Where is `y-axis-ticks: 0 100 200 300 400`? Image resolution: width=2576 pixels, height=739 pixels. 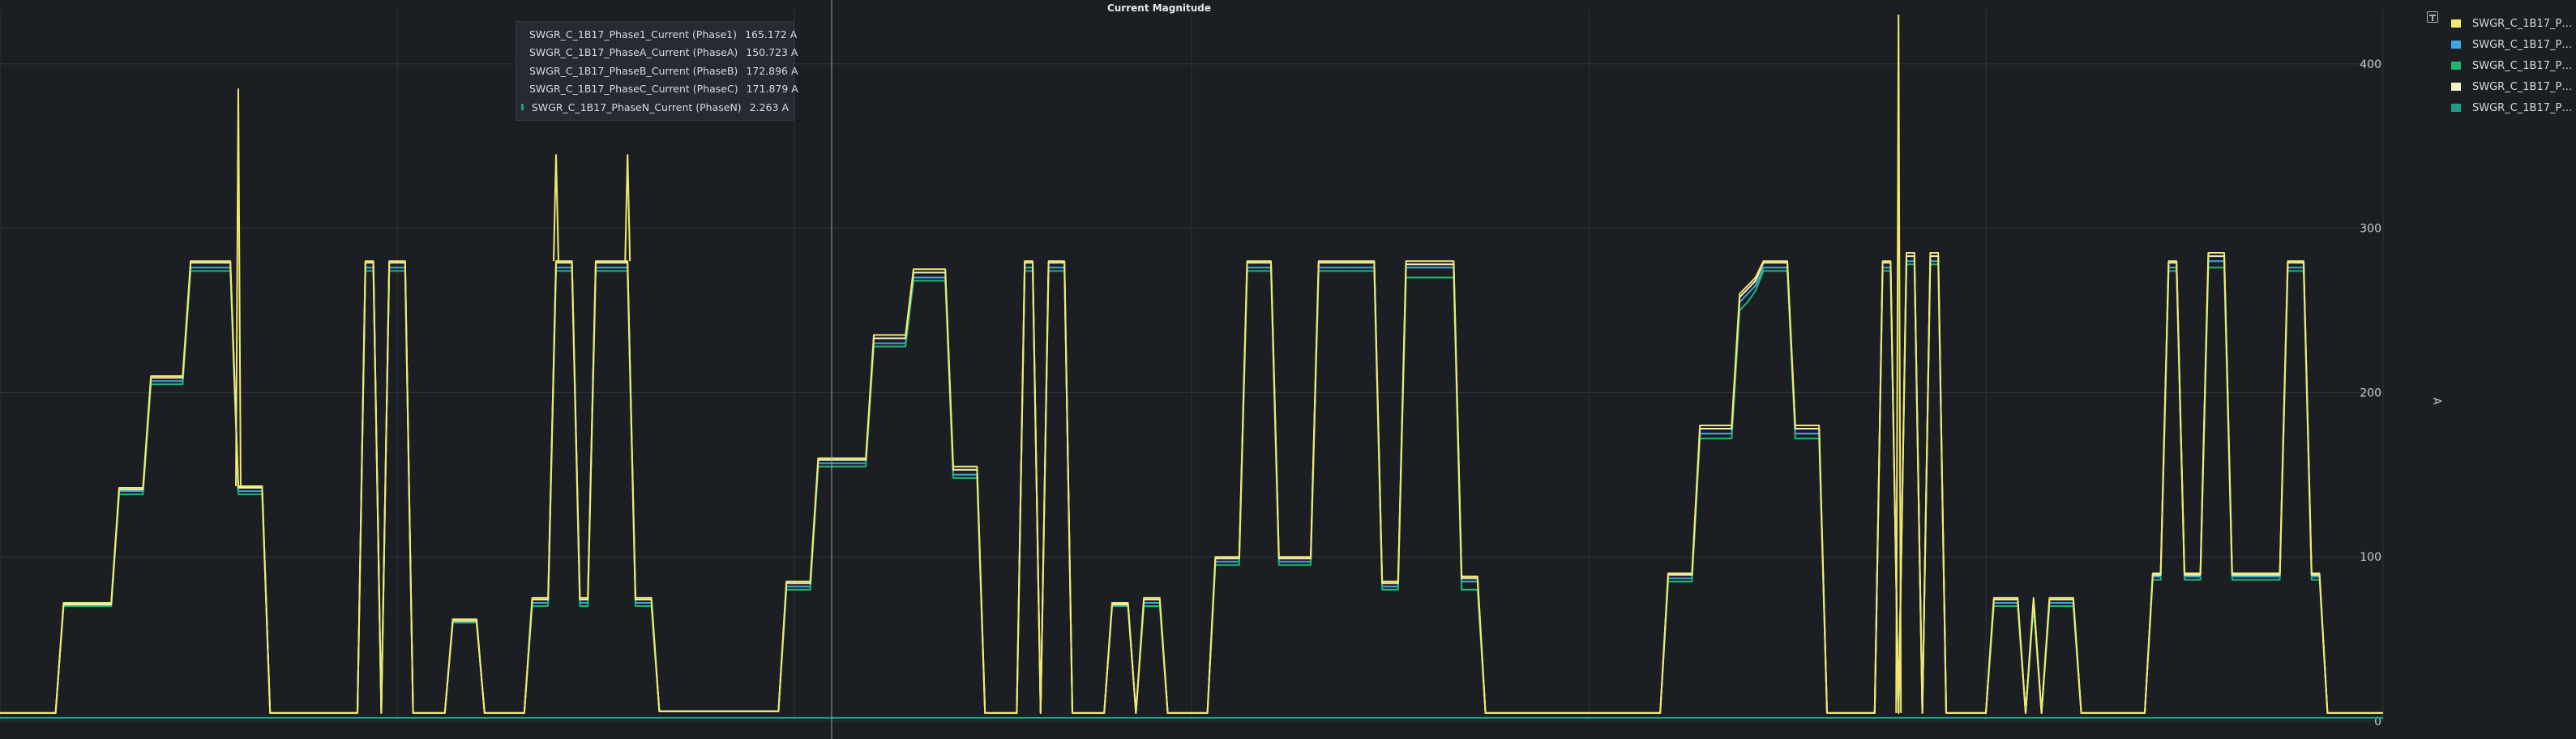
y-axis-ticks: 0 100 200 300 400 is located at coordinates (2370, 393).